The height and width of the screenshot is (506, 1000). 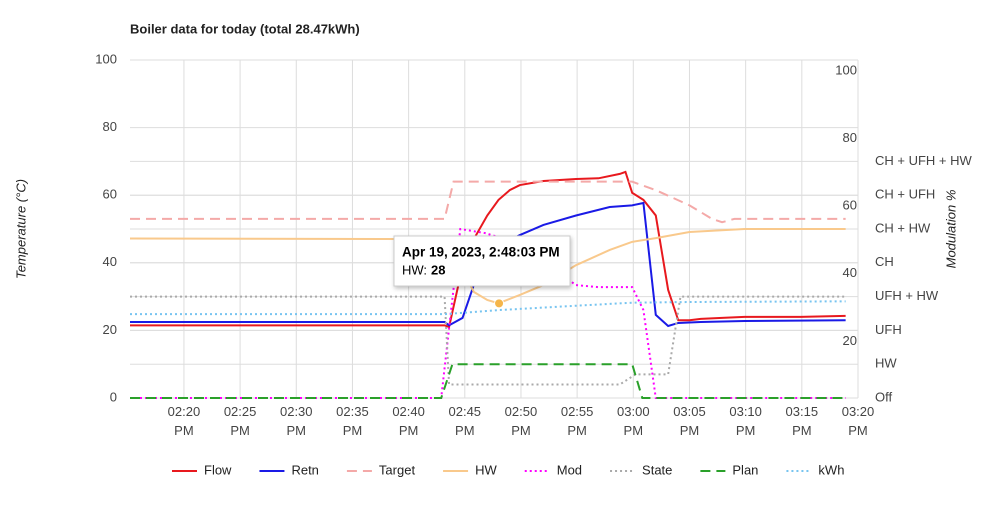 I want to click on y2-tick-label: 100, so click(x=846, y=69).